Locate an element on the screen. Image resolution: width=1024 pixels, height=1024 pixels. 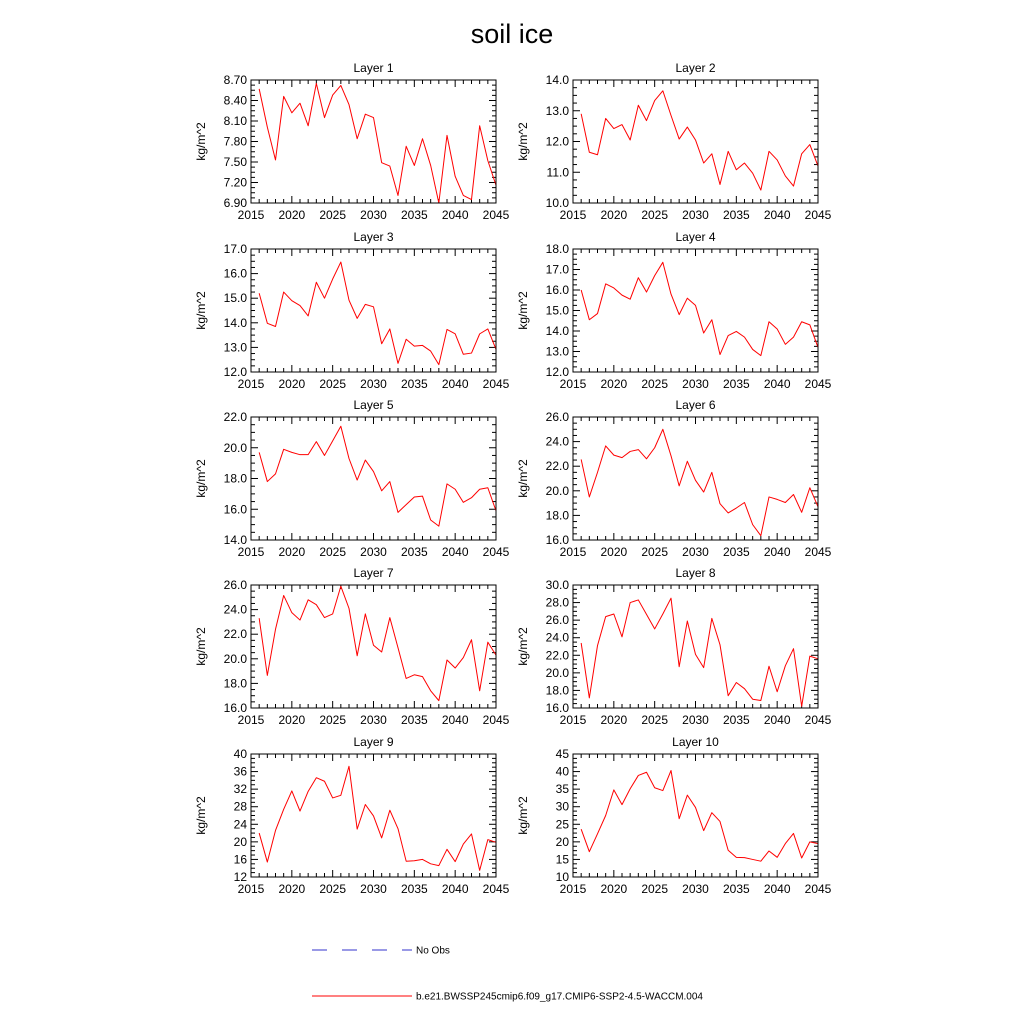
y-tick-label: 10.0 is located at coordinates (558, 203).